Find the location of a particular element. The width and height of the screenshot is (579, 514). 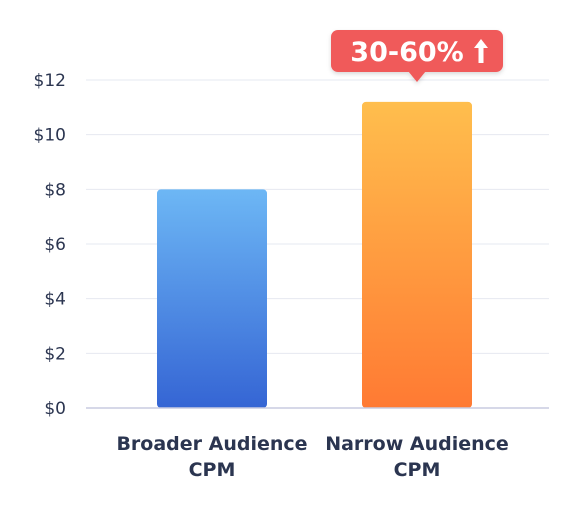

badge-label: 30-60% is located at coordinates (406, 52).